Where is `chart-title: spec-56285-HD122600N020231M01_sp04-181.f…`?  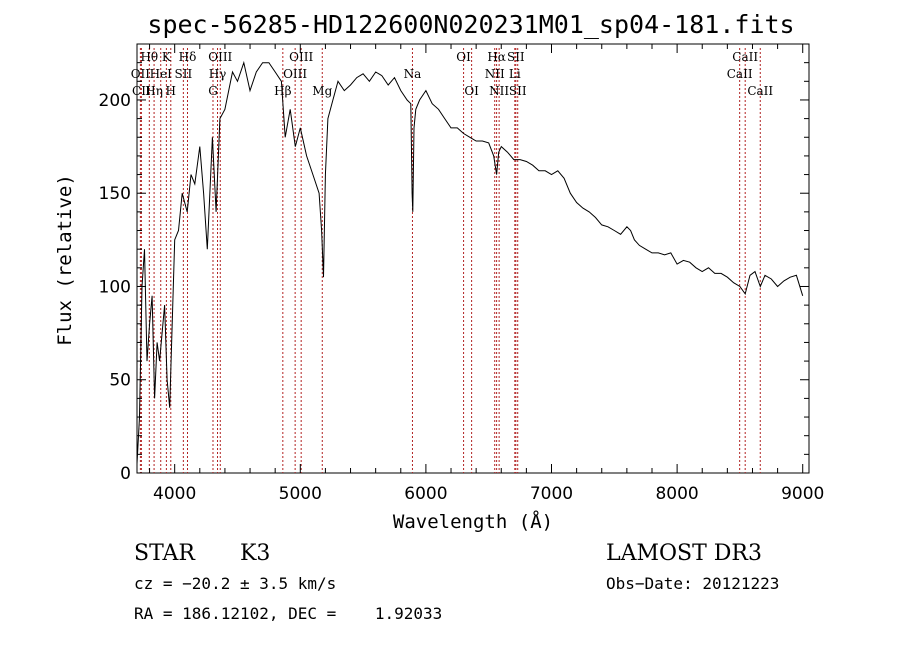
chart-title: spec-56285-HD122600N020231M01_sp04-181.f… is located at coordinates (470, 24).